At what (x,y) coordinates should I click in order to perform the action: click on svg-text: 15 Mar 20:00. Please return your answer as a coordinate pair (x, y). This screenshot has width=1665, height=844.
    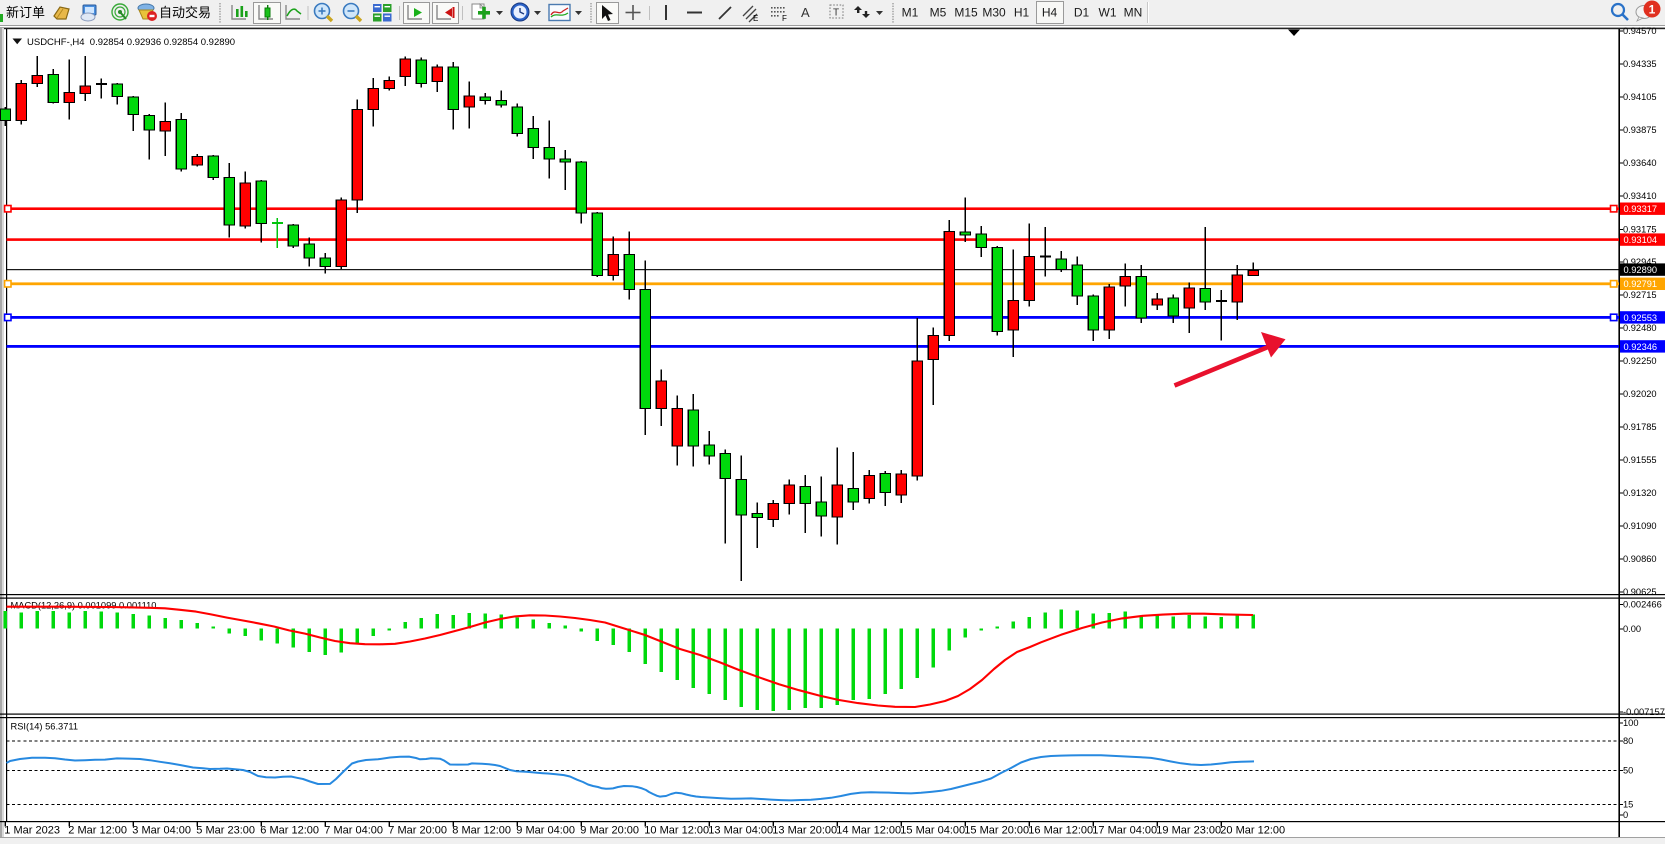
    Looking at the image, I should click on (996, 831).